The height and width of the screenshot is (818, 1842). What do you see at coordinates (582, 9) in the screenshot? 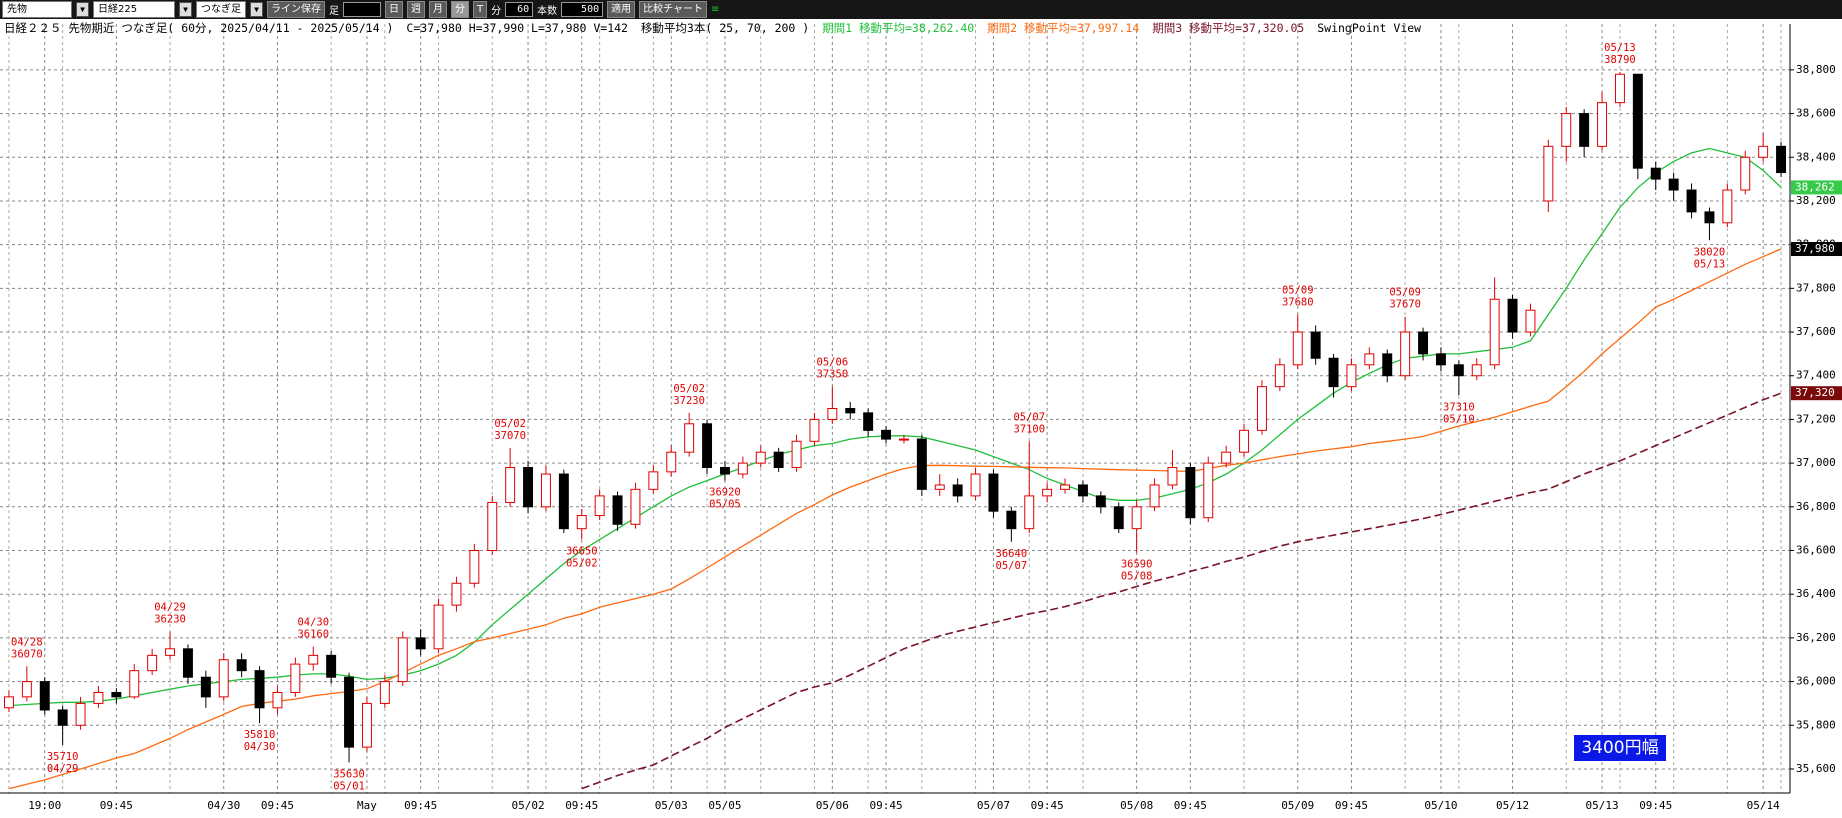
I see `count-input: 500` at bounding box center [582, 9].